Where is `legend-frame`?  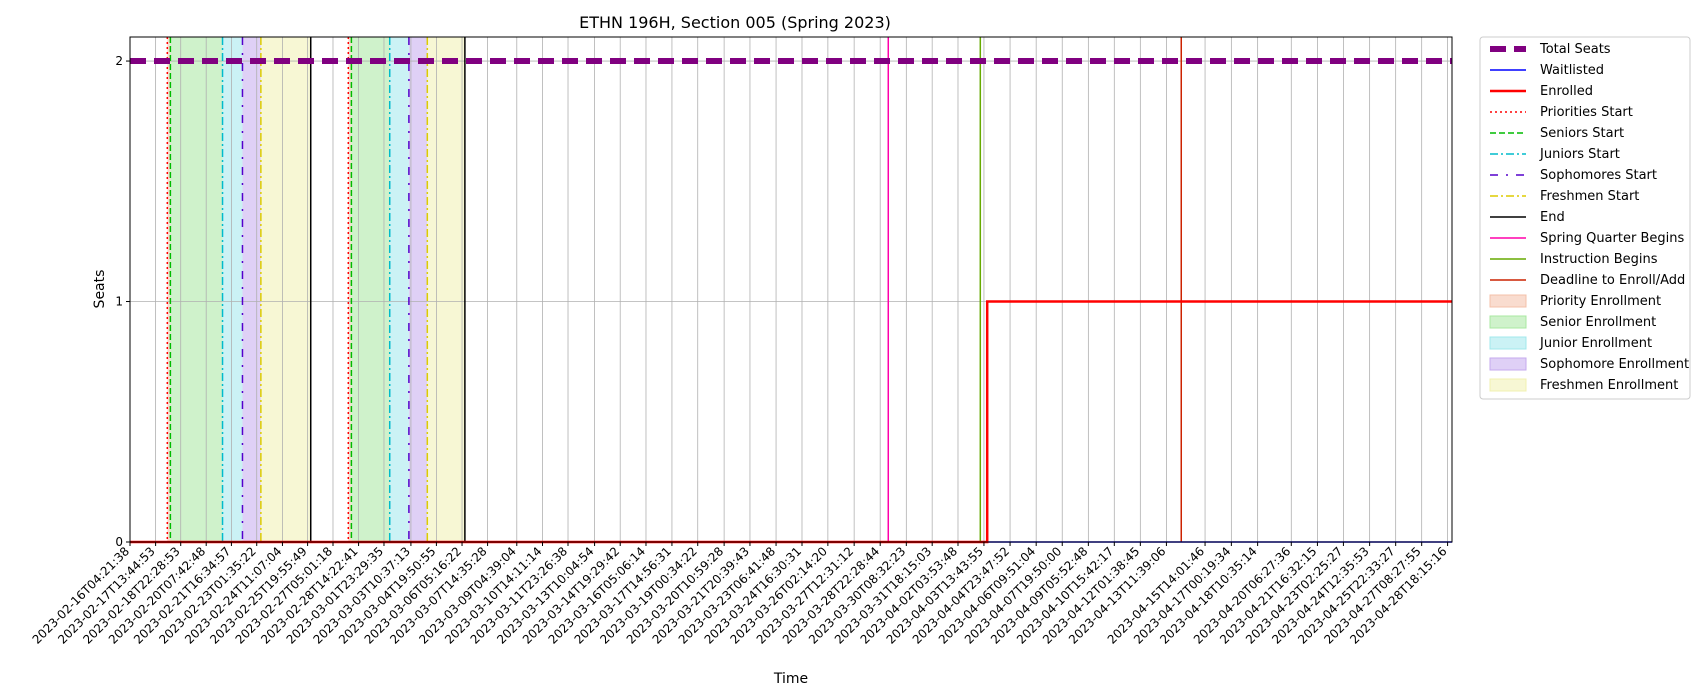
legend-frame is located at coordinates (1585, 218).